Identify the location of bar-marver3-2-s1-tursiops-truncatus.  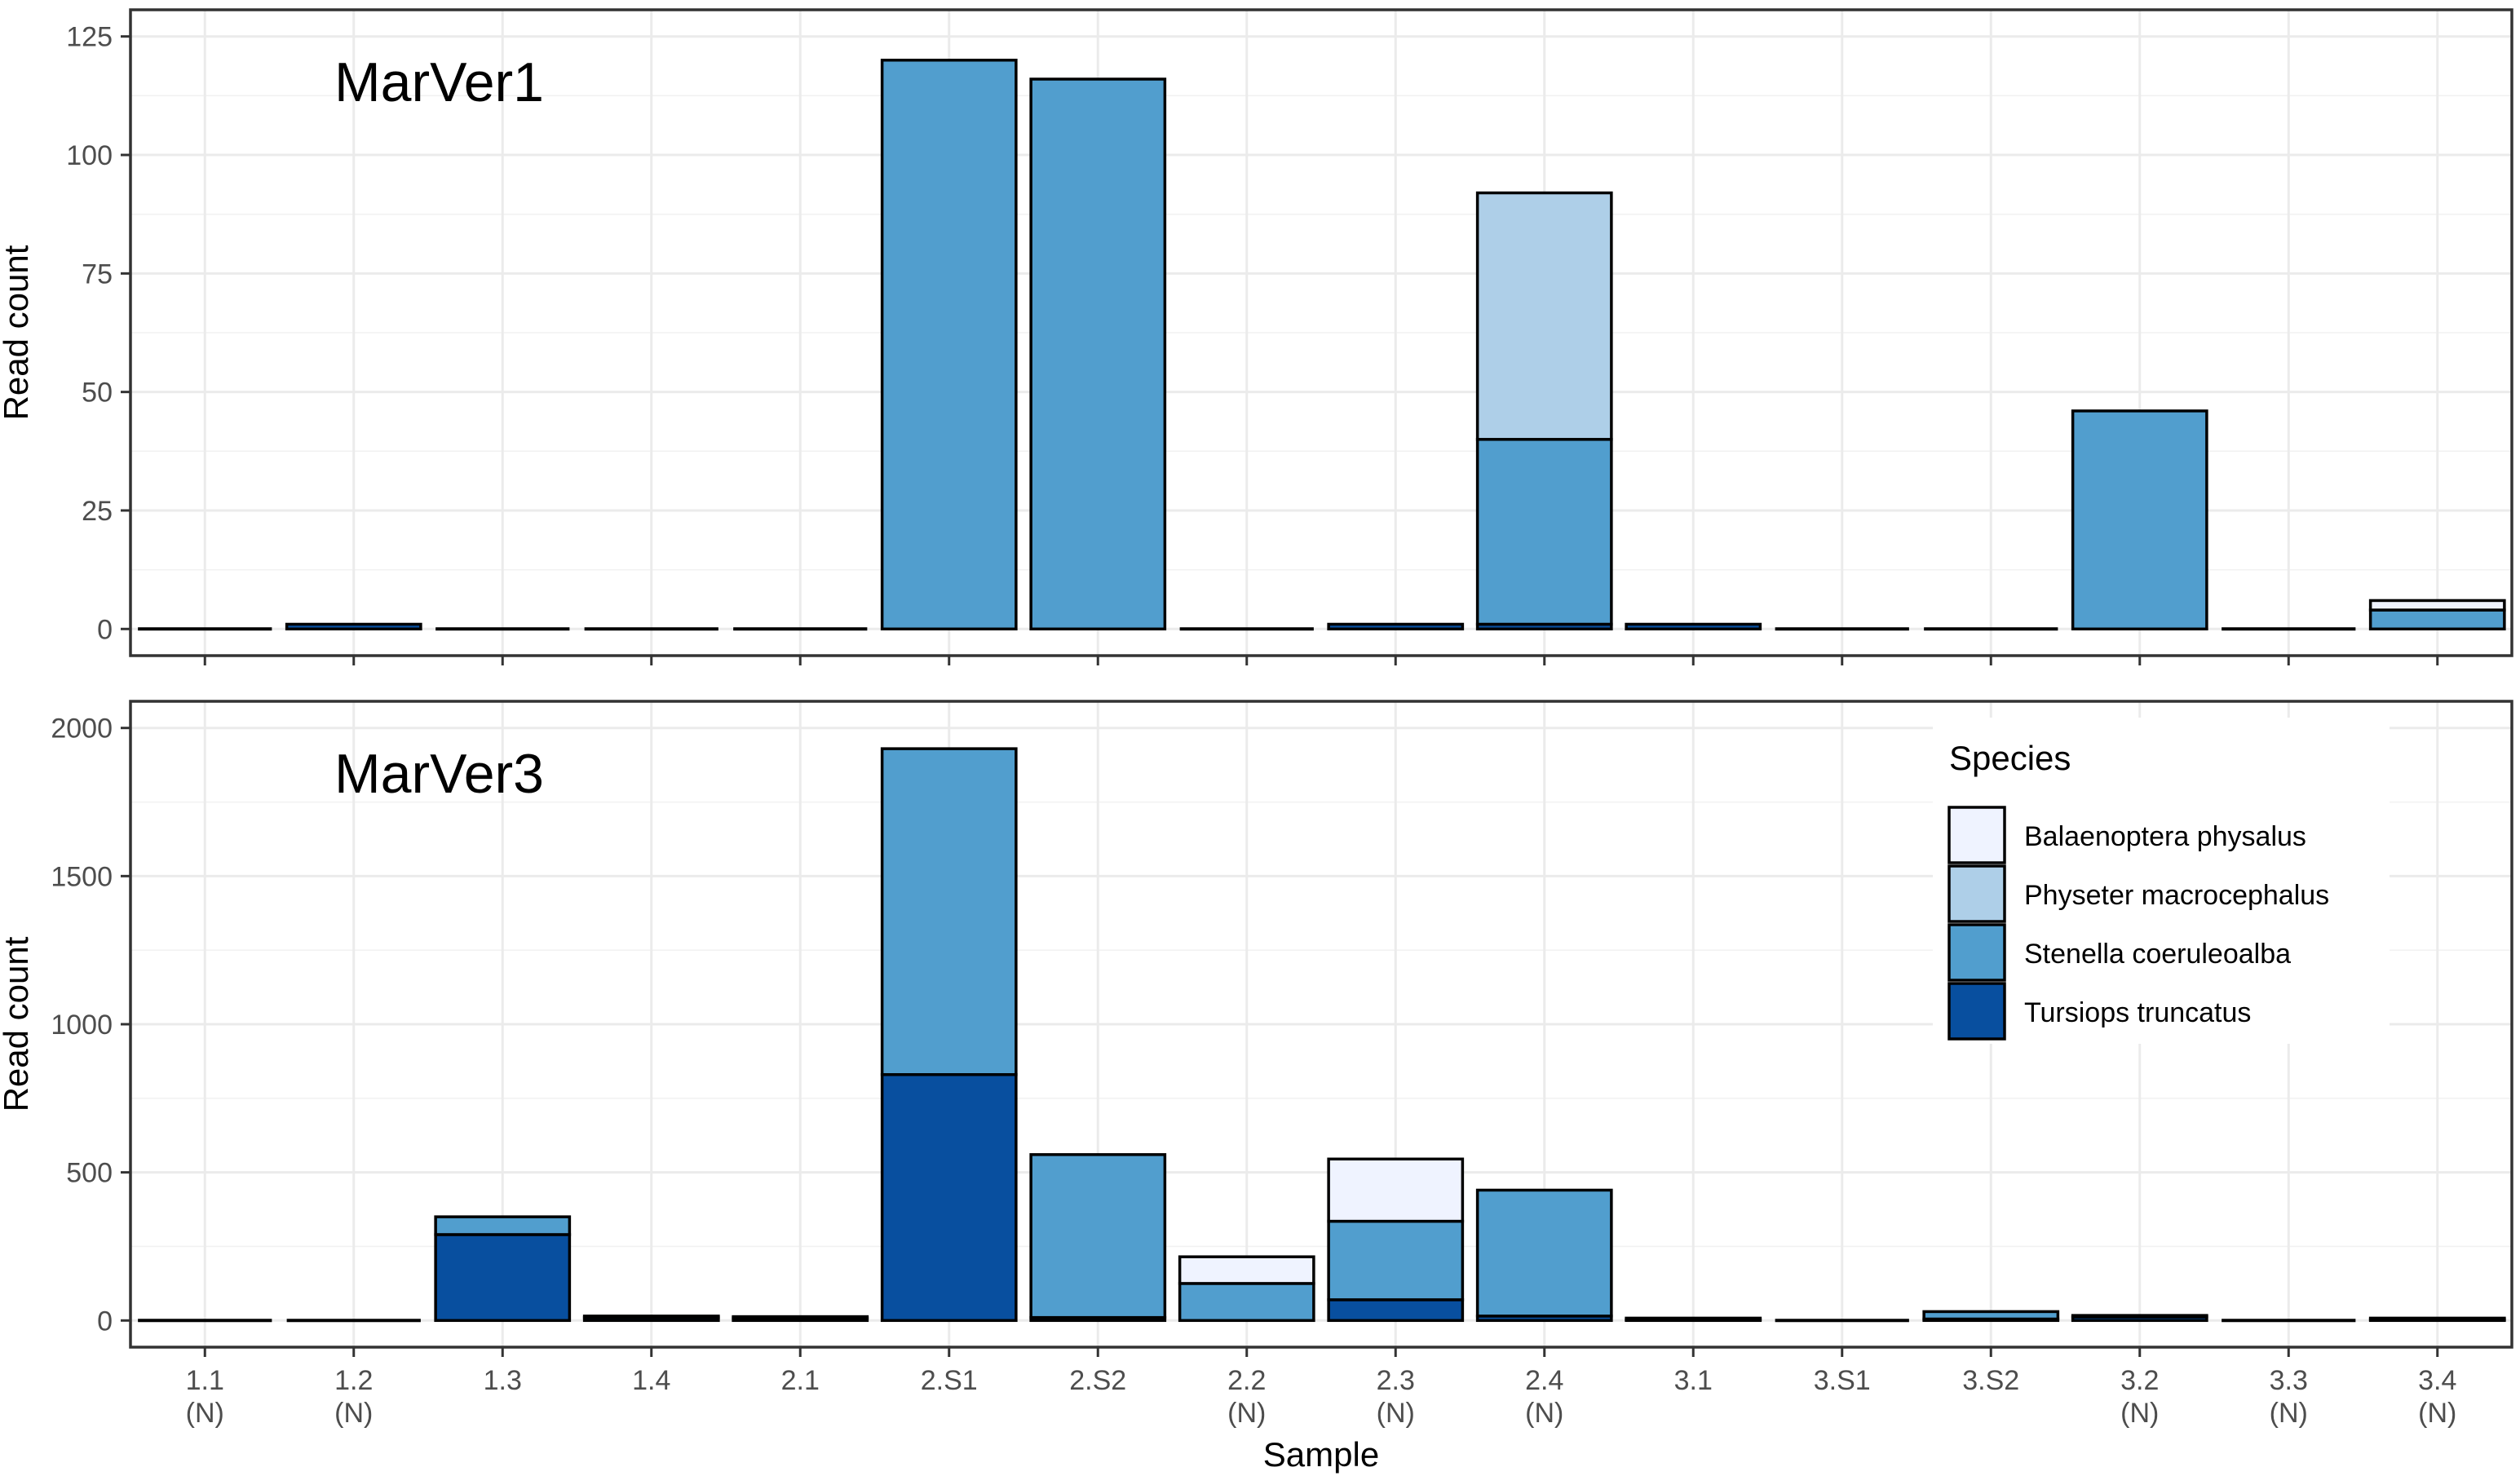
(949, 1198).